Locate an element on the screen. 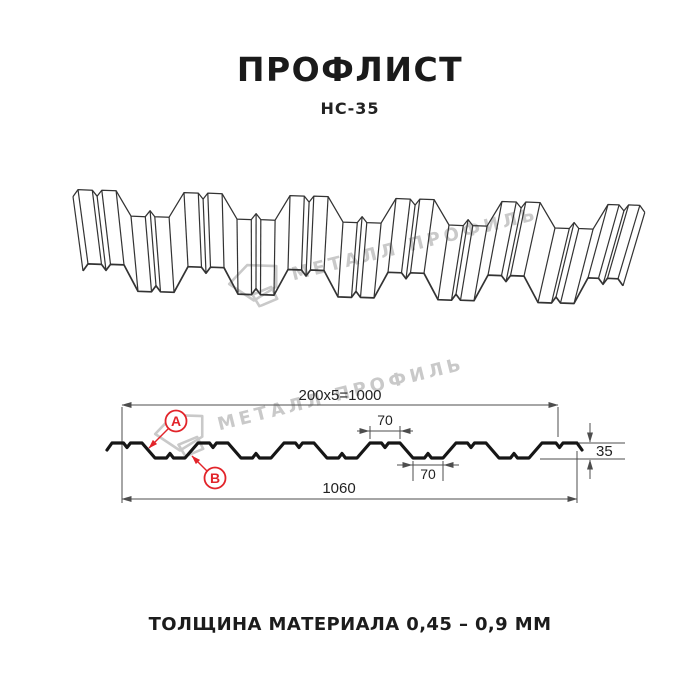 The width and height of the screenshot is (700, 700). cross-section-drawing: 200x5=1000 70 70 35 1060 A B is located at coordinates (365, 445).